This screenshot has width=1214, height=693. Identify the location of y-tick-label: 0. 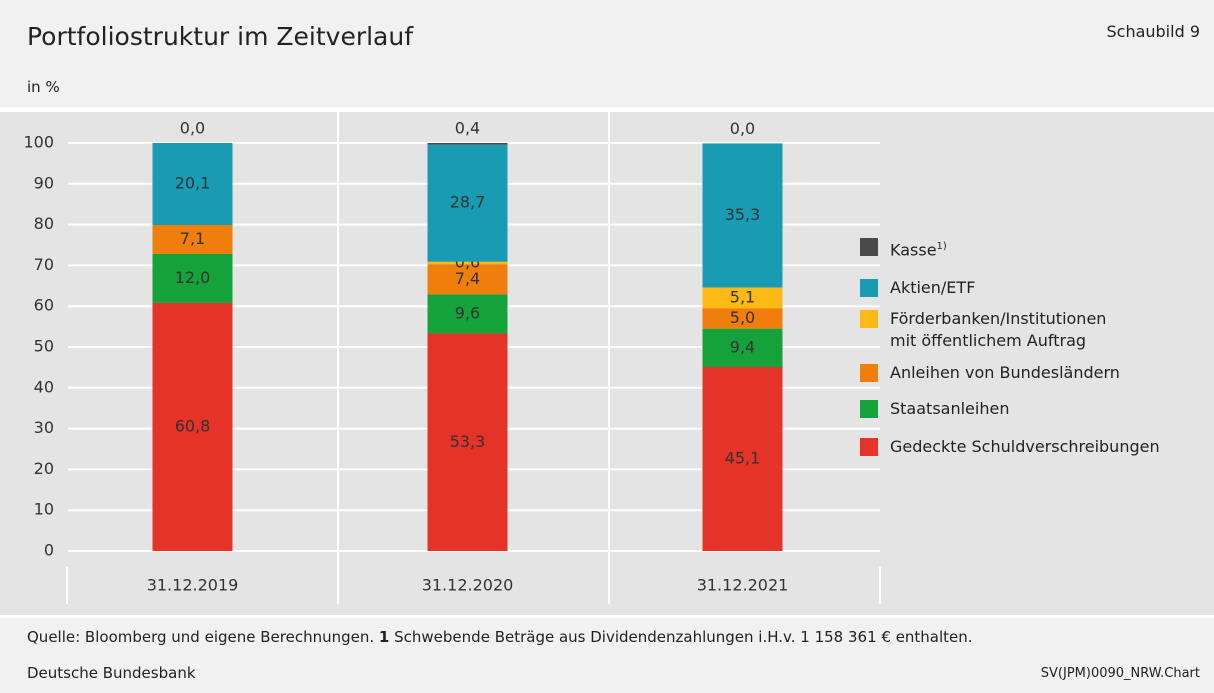
(49, 550).